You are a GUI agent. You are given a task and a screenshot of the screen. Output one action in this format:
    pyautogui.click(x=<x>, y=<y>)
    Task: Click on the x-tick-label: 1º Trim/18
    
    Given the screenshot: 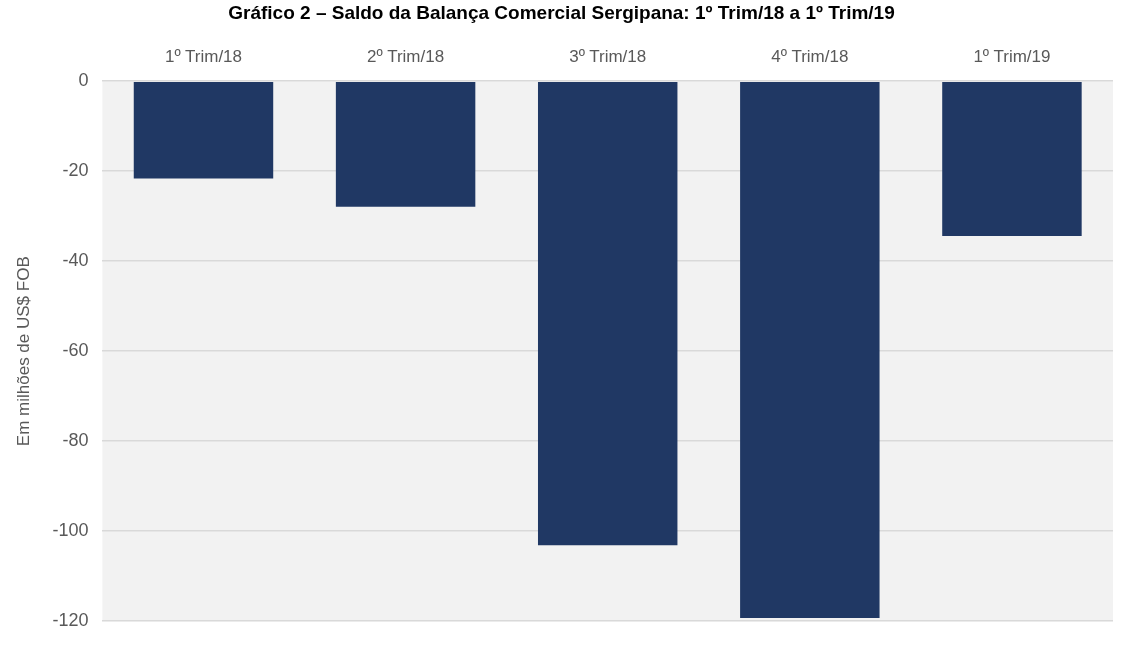 What is the action you would take?
    pyautogui.click(x=203, y=56)
    